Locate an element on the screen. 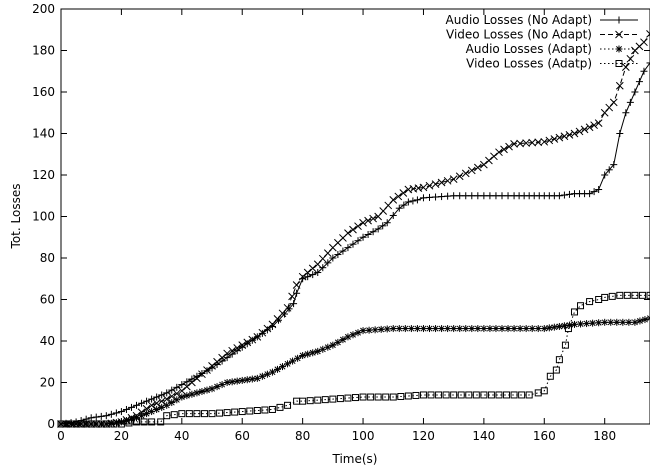 The image size is (650, 468). y-tick-label: 60 is located at coordinates (47, 300).